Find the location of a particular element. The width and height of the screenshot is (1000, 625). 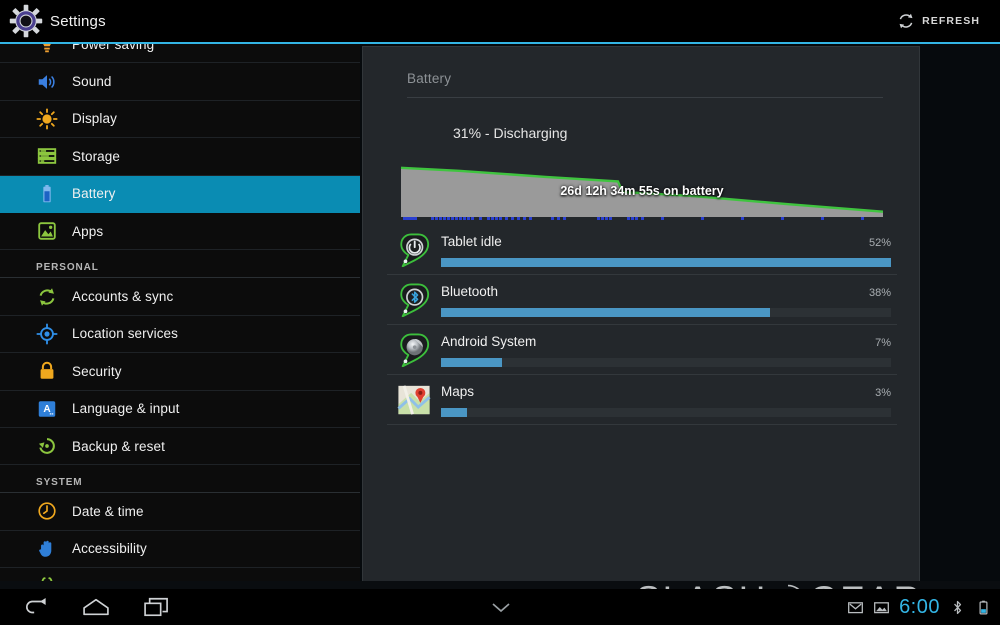

bluetooth-icon is located at coordinates (958, 607).